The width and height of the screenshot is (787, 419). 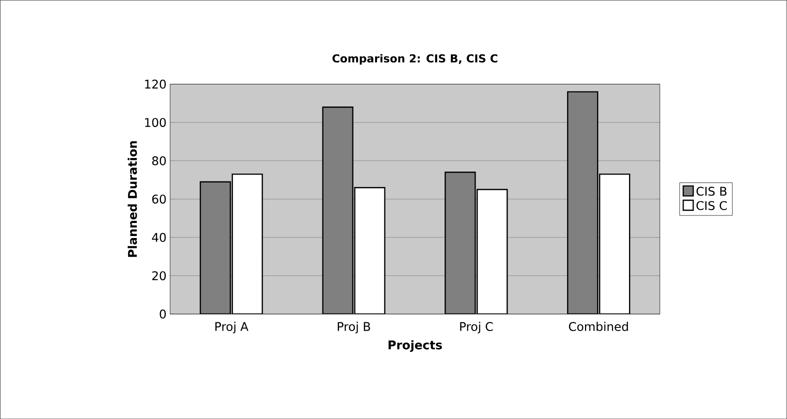 What do you see at coordinates (231, 328) in the screenshot?
I see `x-tick-label: Proj A` at bounding box center [231, 328].